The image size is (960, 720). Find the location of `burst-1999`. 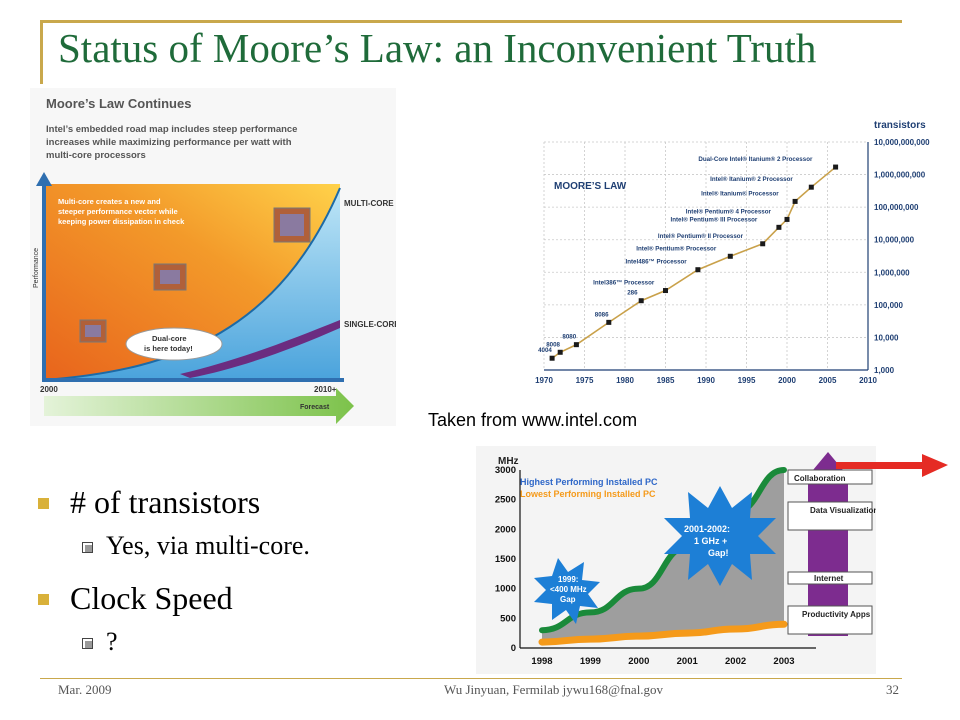

burst-1999 is located at coordinates (567, 591).